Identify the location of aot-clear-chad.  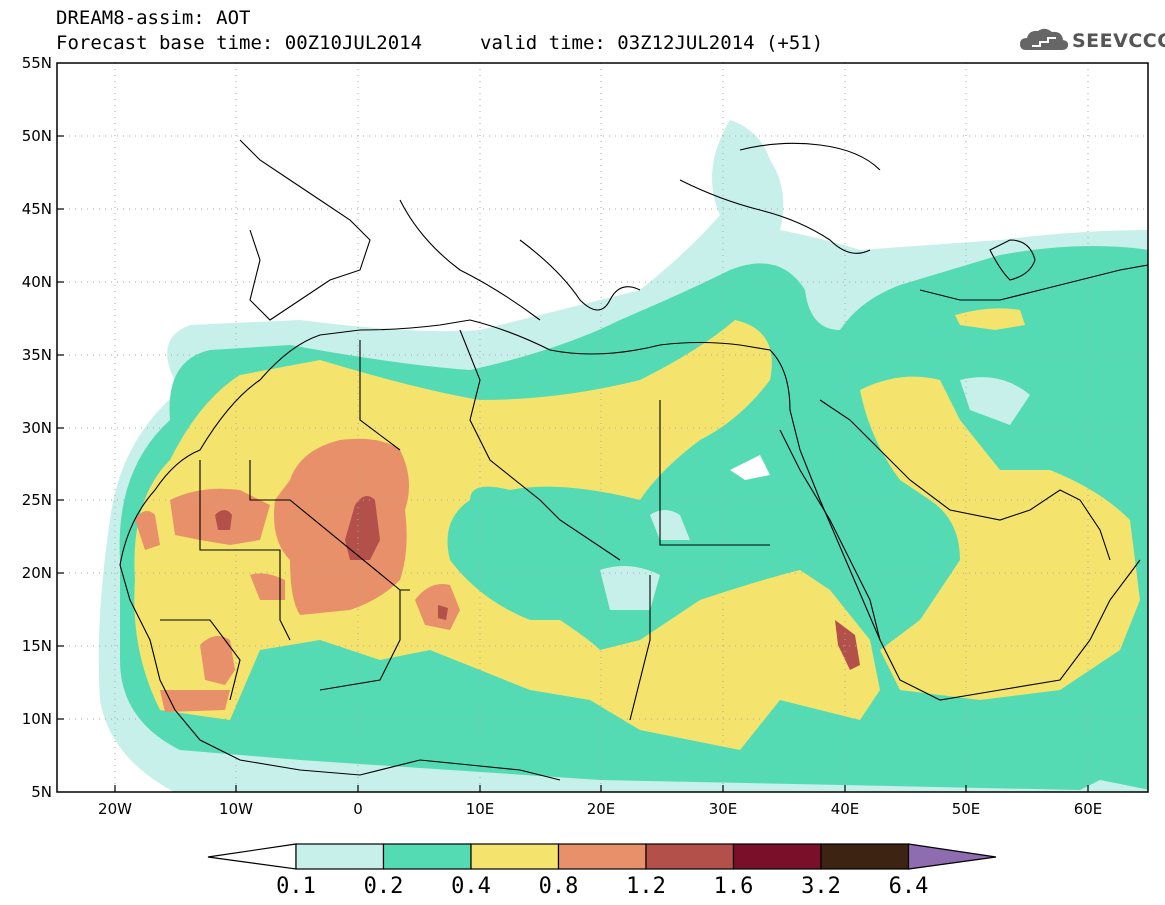
(630, 588).